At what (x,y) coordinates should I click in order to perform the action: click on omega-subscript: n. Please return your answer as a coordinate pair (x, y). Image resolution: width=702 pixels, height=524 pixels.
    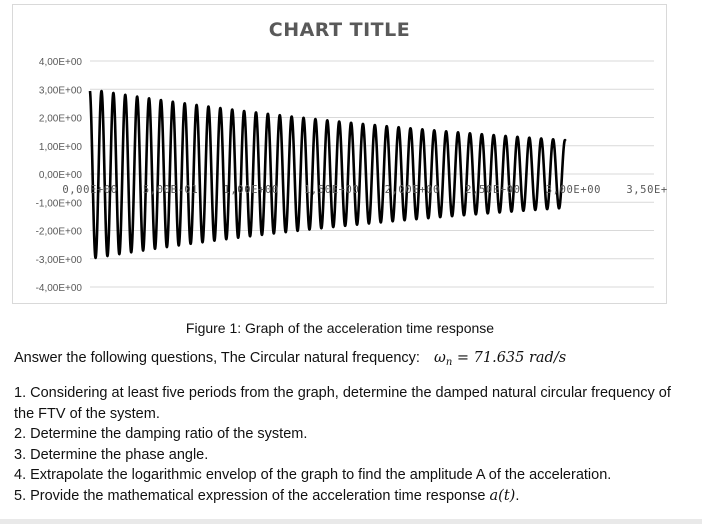
    Looking at the image, I should click on (449, 362).